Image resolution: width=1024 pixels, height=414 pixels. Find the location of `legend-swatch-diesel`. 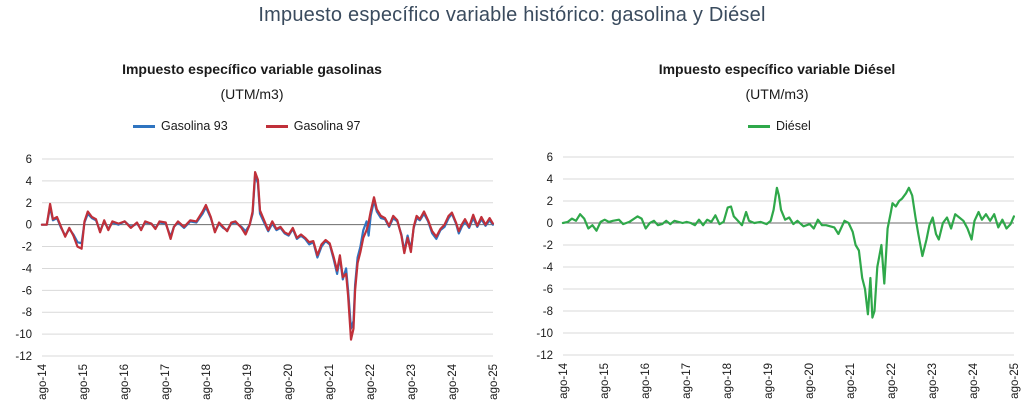

legend-swatch-diesel is located at coordinates (759, 126).